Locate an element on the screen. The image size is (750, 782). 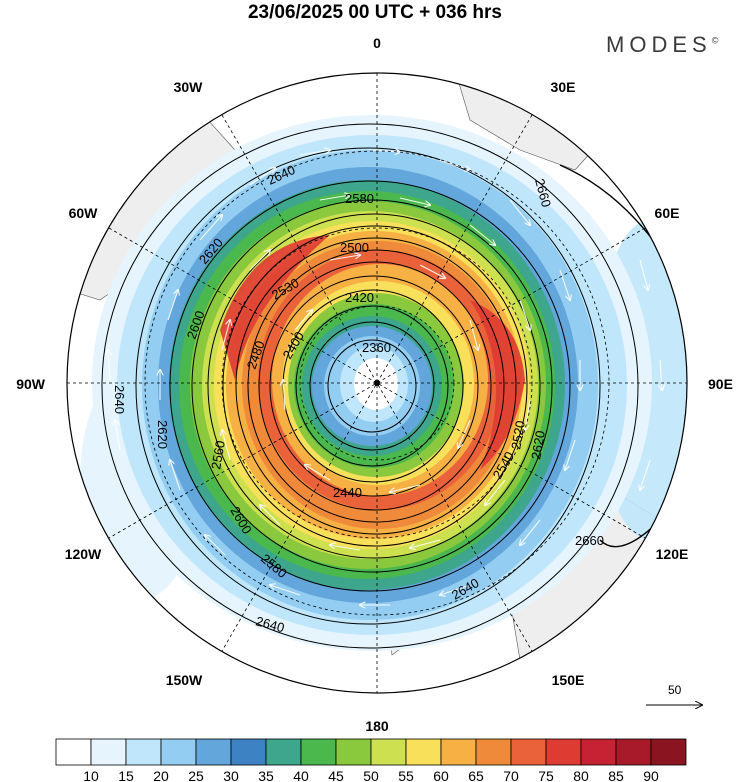
brand-logo: MODES© is located at coordinates (662, 45).